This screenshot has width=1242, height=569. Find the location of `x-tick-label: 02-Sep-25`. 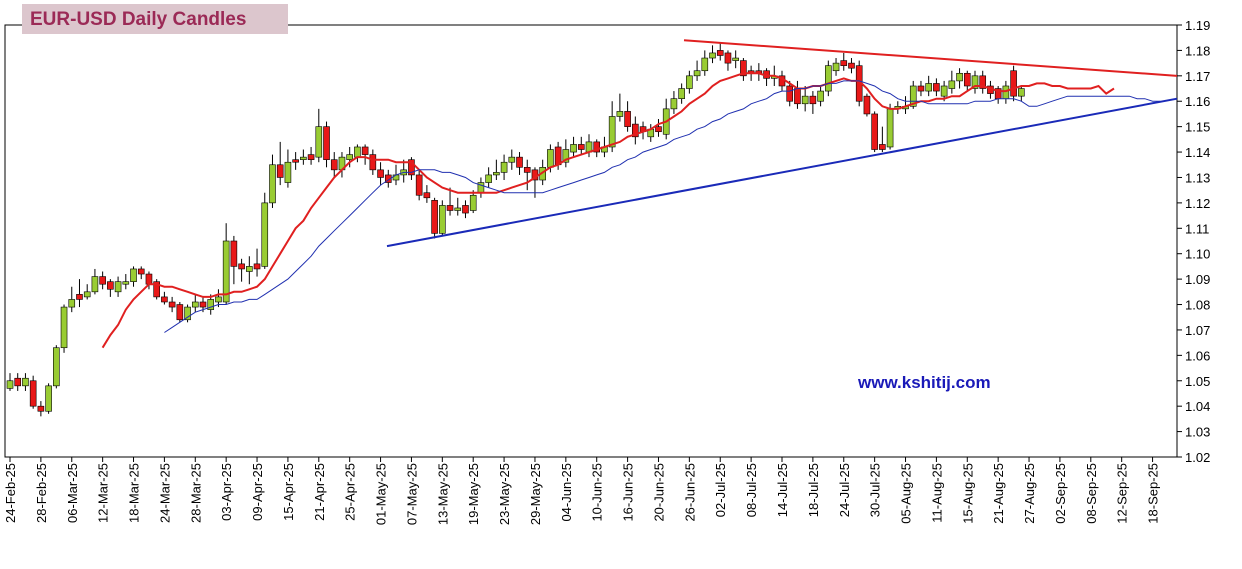

x-tick-label: 02-Sep-25 is located at coordinates (1060, 493).